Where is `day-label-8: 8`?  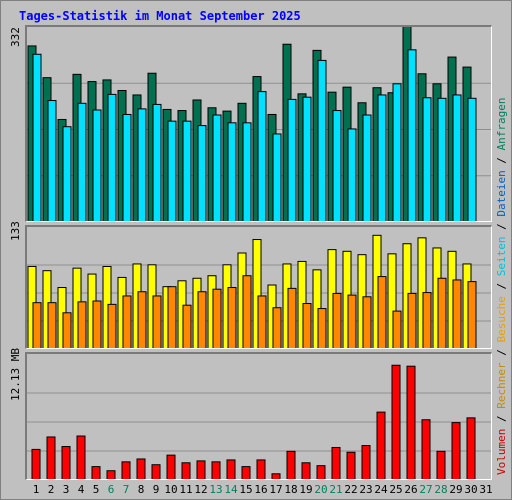
day-label-8: 8 is located at coordinates (141, 489).